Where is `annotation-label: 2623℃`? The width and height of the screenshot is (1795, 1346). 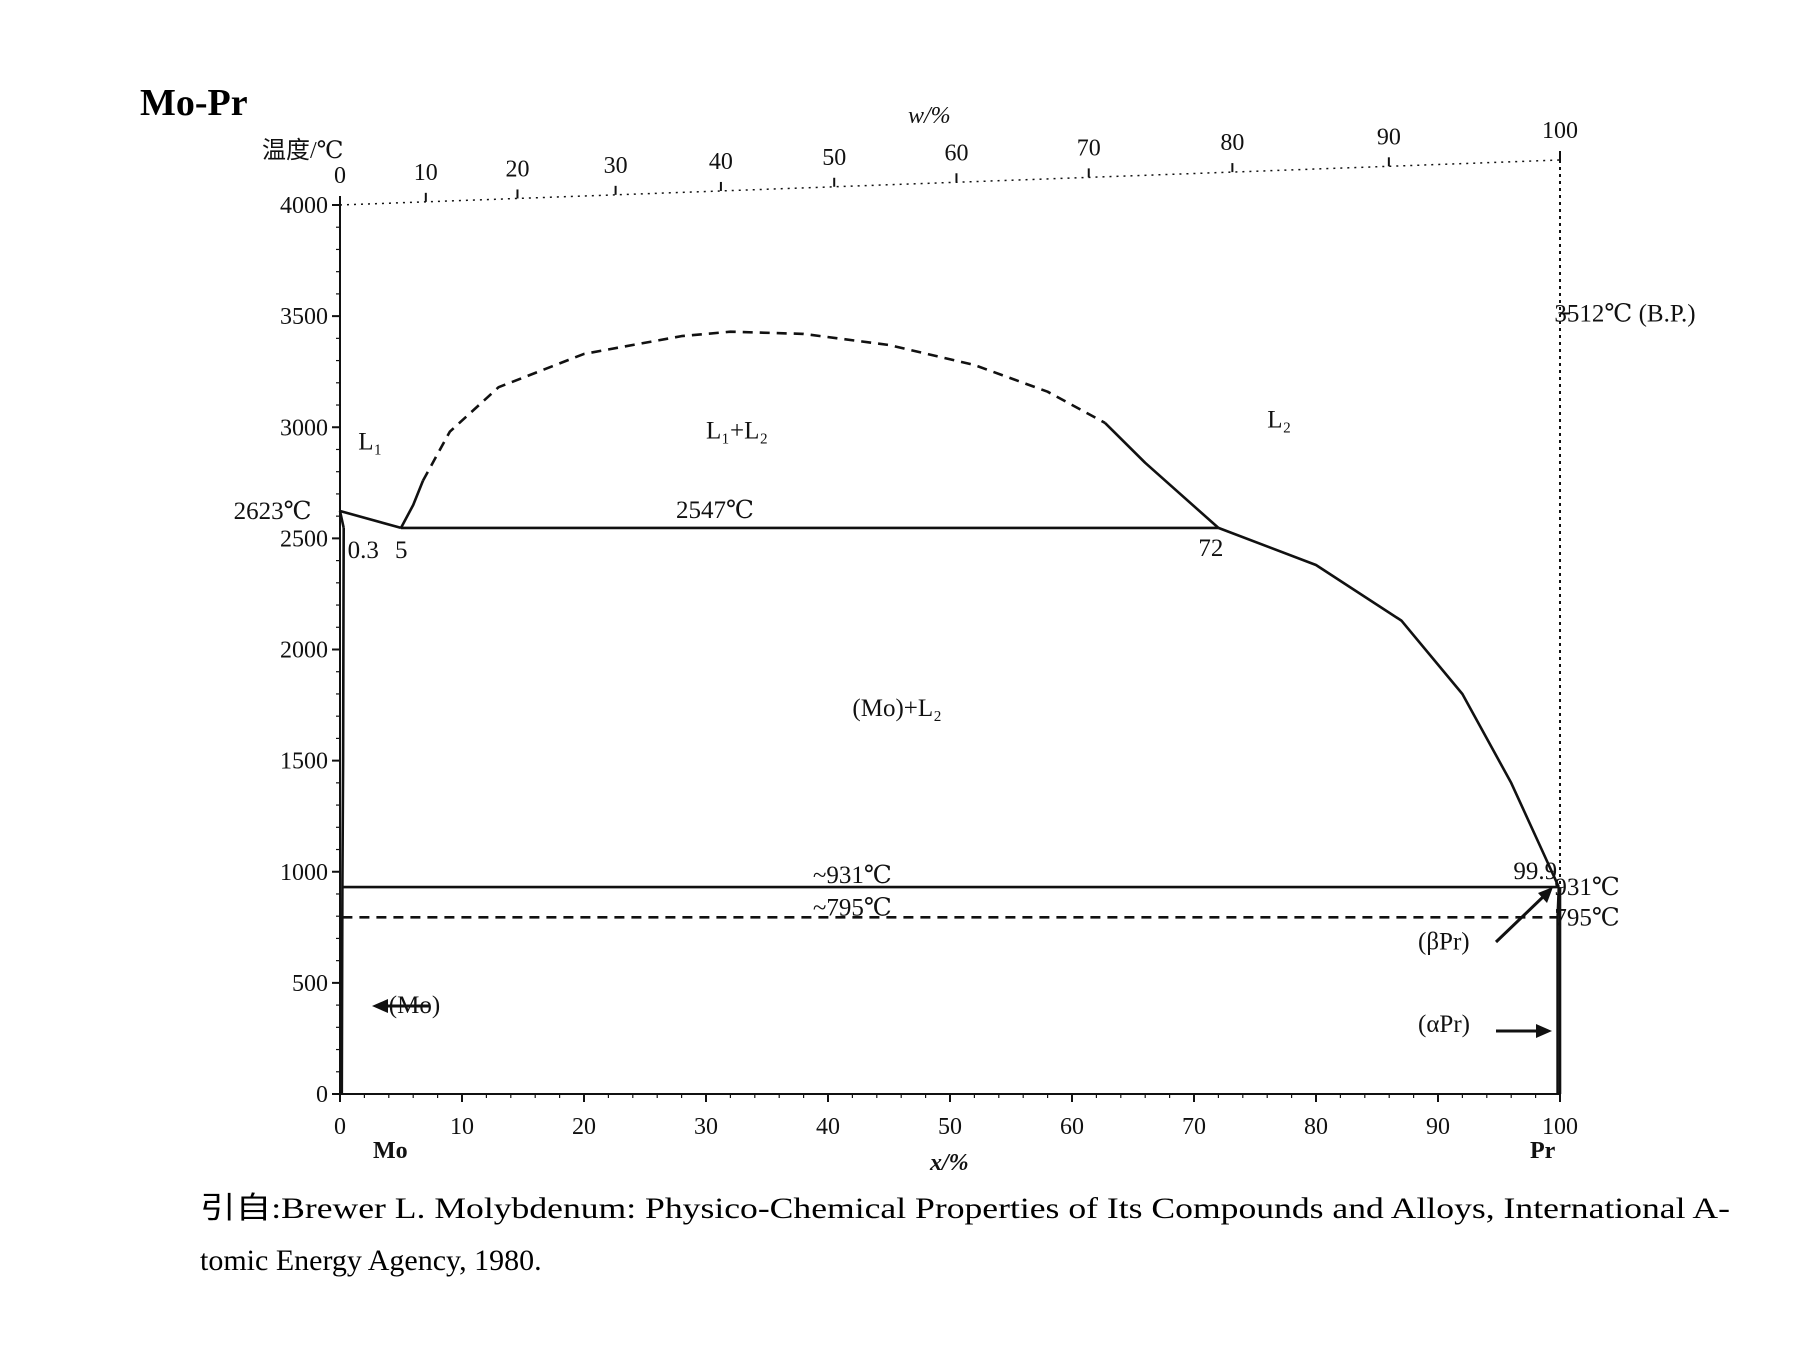
annotation-label: 2623℃ is located at coordinates (273, 511).